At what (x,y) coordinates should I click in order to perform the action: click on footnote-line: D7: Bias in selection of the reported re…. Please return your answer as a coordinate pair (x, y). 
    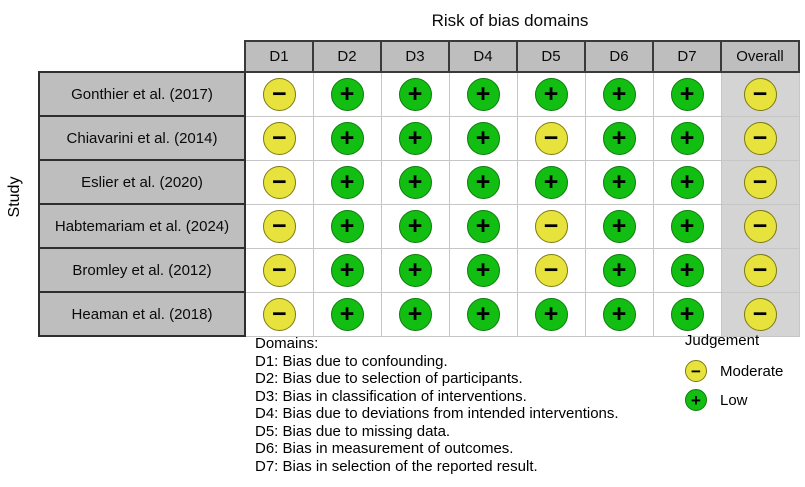
    Looking at the image, I should click on (396, 466).